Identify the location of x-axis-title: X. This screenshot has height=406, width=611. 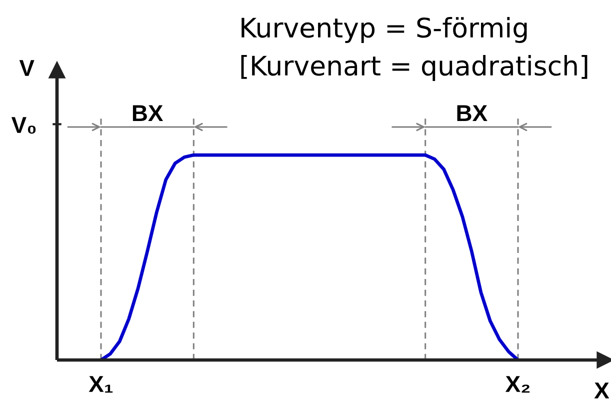
(602, 390).